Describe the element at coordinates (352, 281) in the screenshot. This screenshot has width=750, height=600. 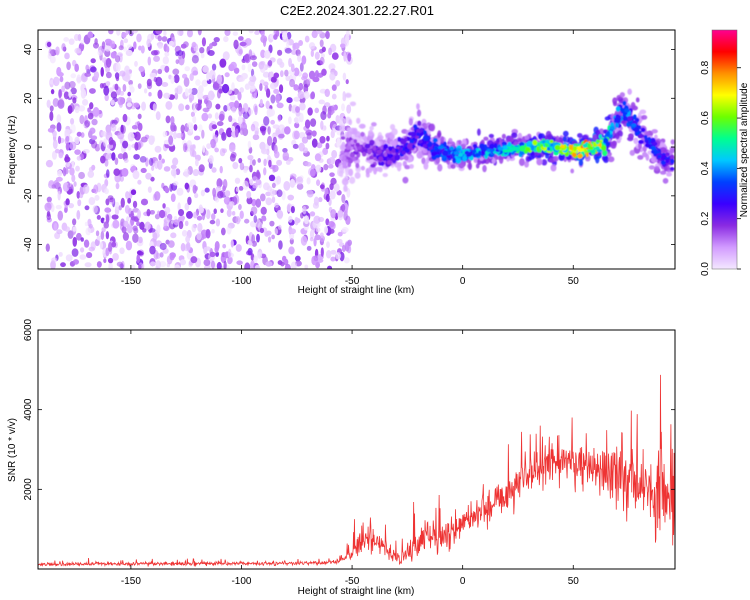
I see `spectrogram-xtick-label: -50` at that location.